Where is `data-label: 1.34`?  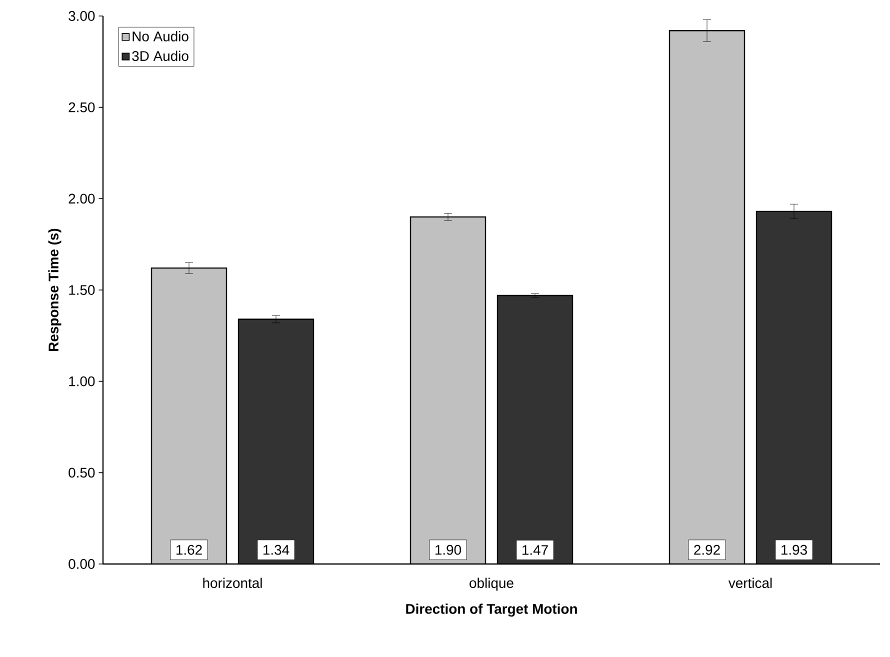 data-label: 1.34 is located at coordinates (276, 549).